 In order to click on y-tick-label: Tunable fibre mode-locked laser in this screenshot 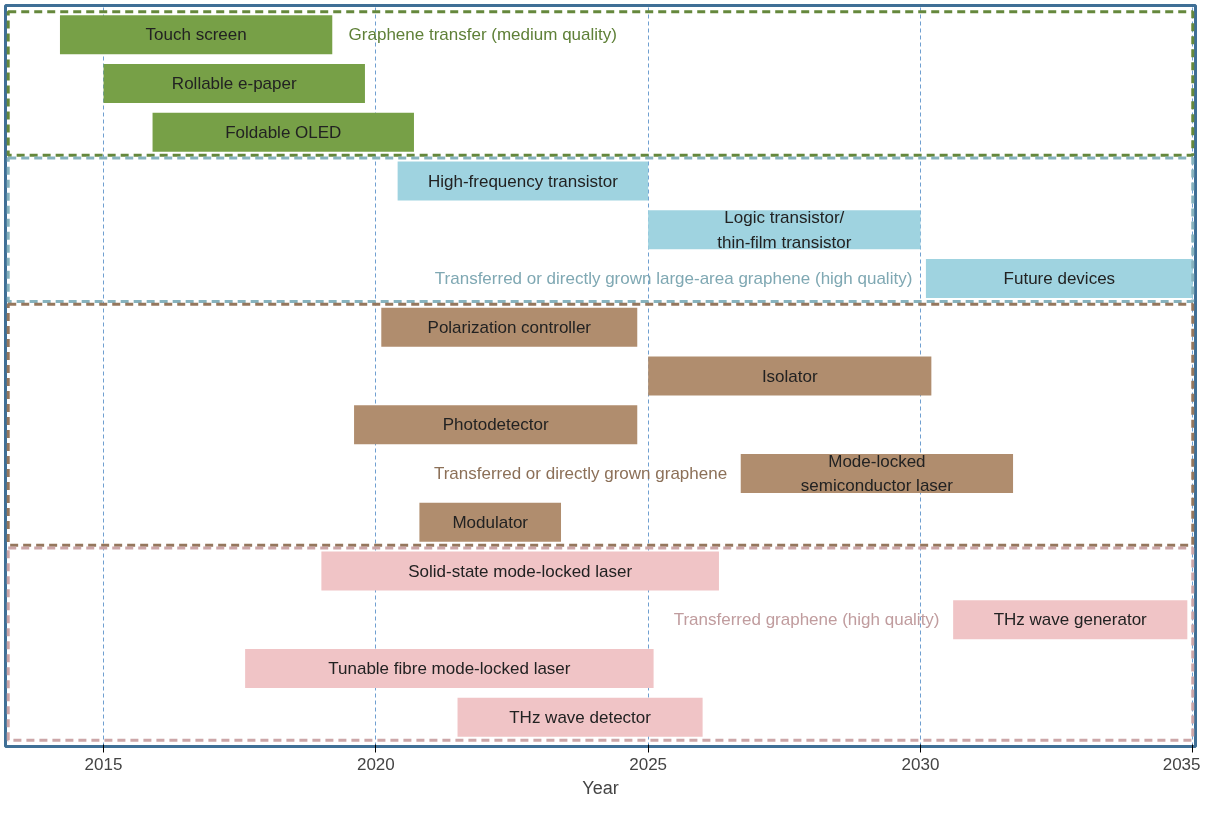, I will do `click(449, 668)`.